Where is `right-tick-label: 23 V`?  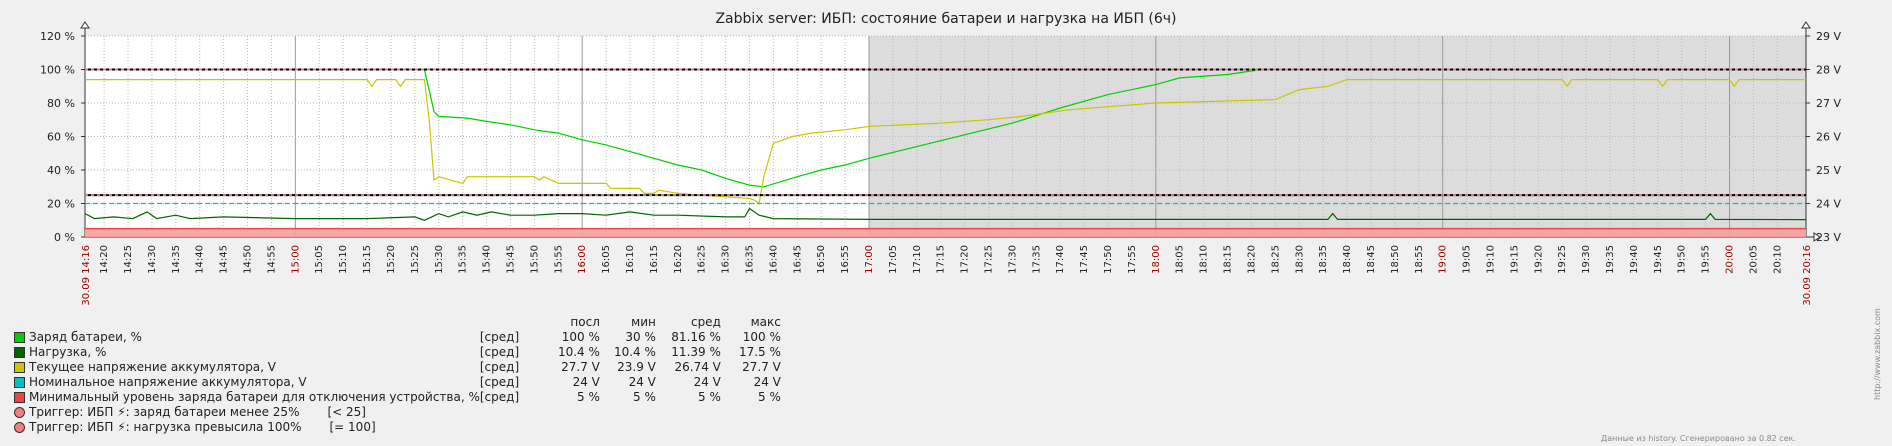
right-tick-label: 23 V is located at coordinates (1828, 237).